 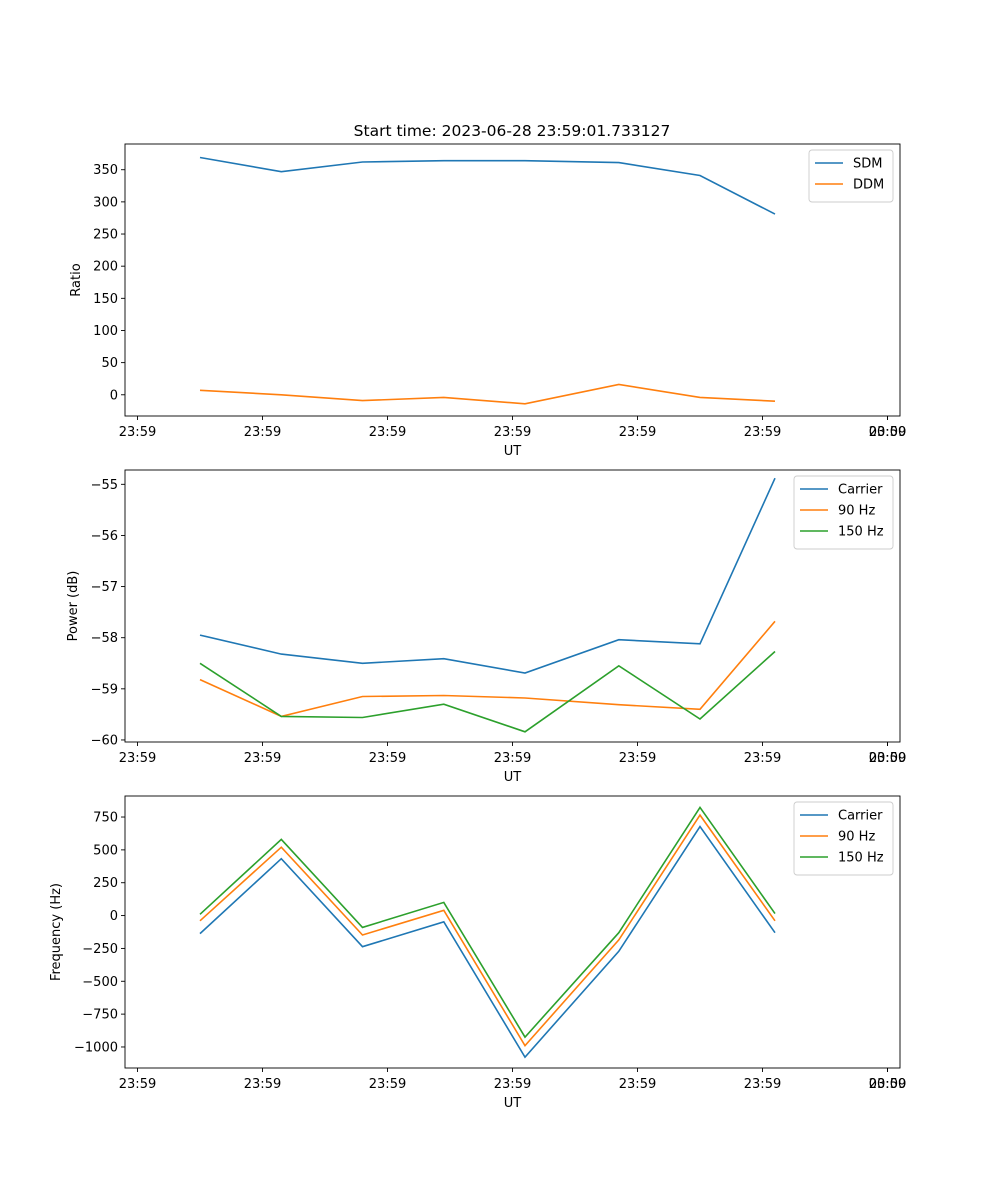 What do you see at coordinates (56, 932) in the screenshot?
I see `y-axis-label: Frequency (Hz)` at bounding box center [56, 932].